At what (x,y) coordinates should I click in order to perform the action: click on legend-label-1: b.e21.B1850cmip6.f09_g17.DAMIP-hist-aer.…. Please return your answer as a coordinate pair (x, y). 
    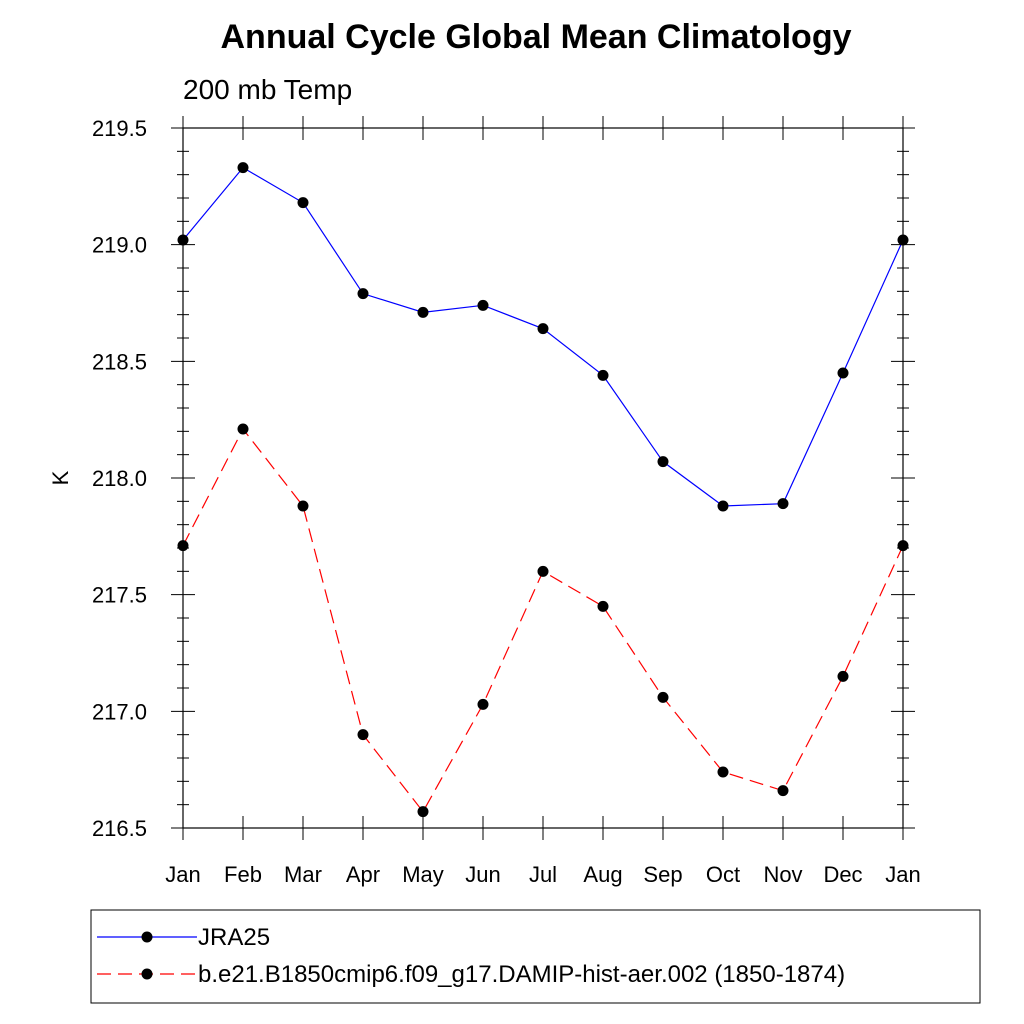
    Looking at the image, I should click on (521, 974).